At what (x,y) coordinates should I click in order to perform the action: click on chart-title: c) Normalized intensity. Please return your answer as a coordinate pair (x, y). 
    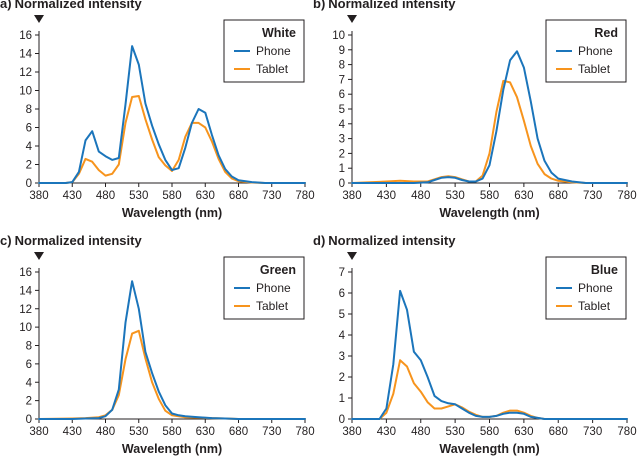
    Looking at the image, I should click on (71, 240).